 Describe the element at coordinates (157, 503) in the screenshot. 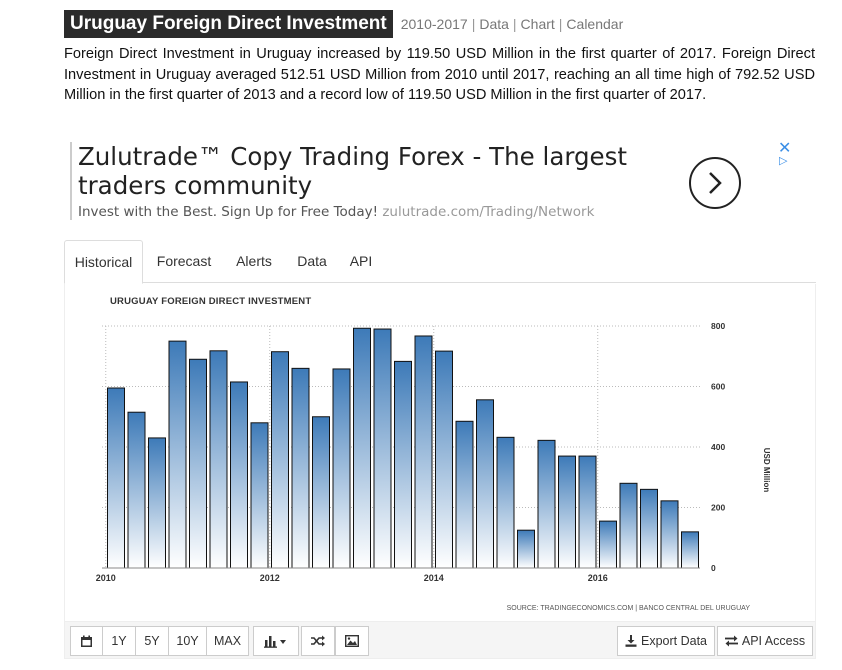

I see `bar-2010Q3` at that location.